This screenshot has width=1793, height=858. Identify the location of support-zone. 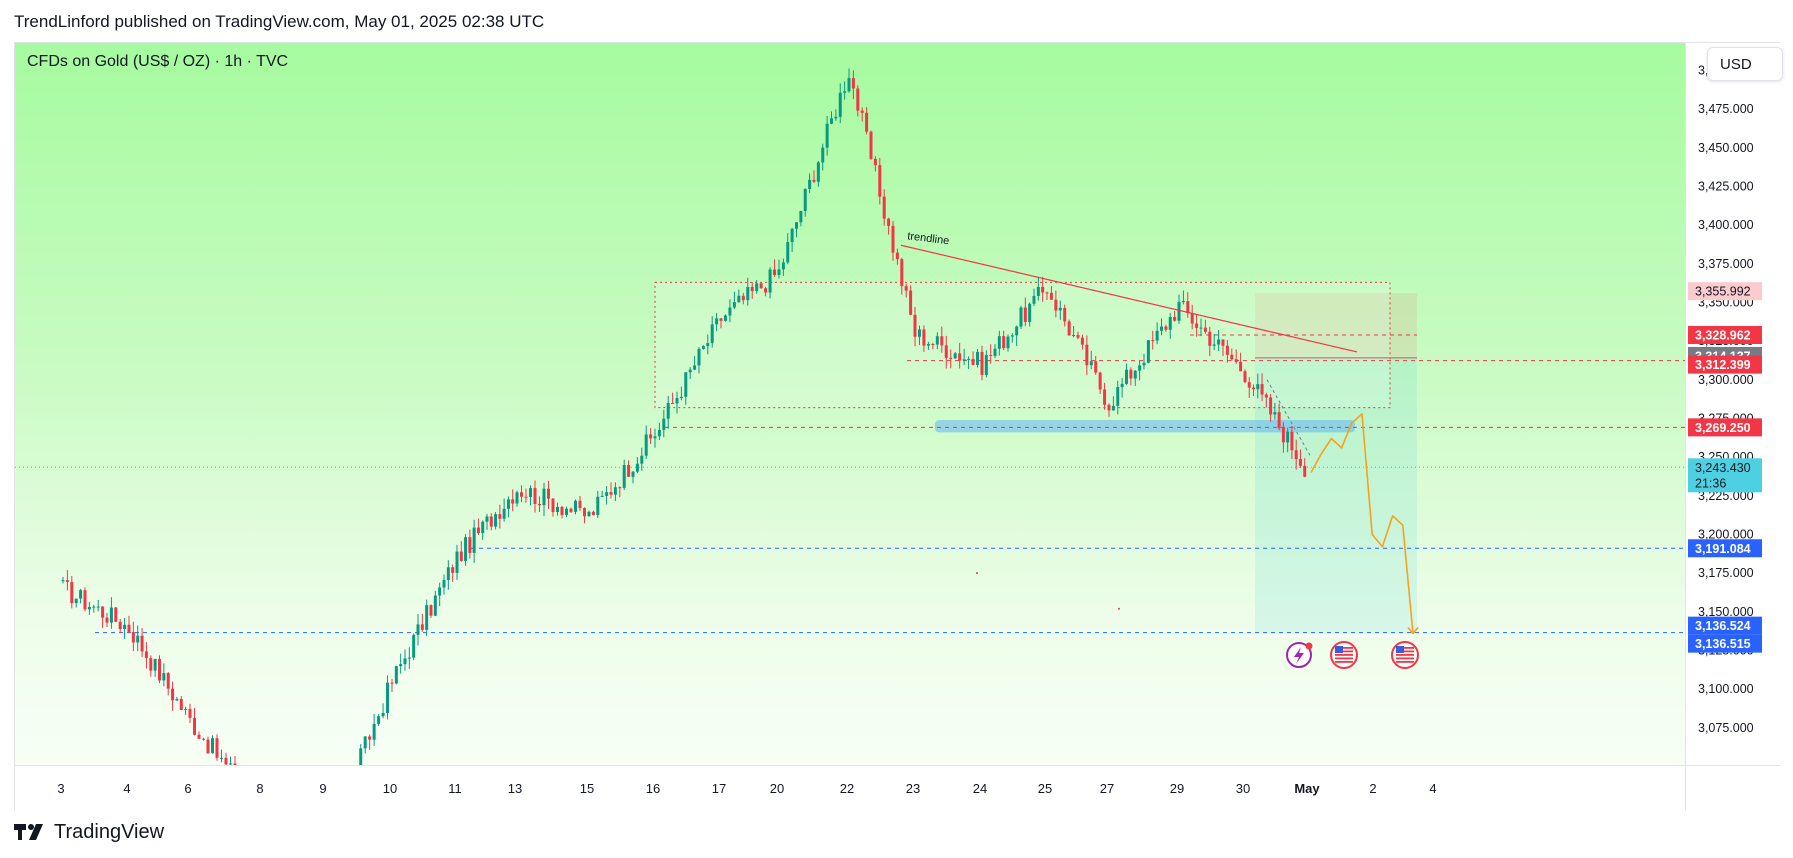
(1145, 426).